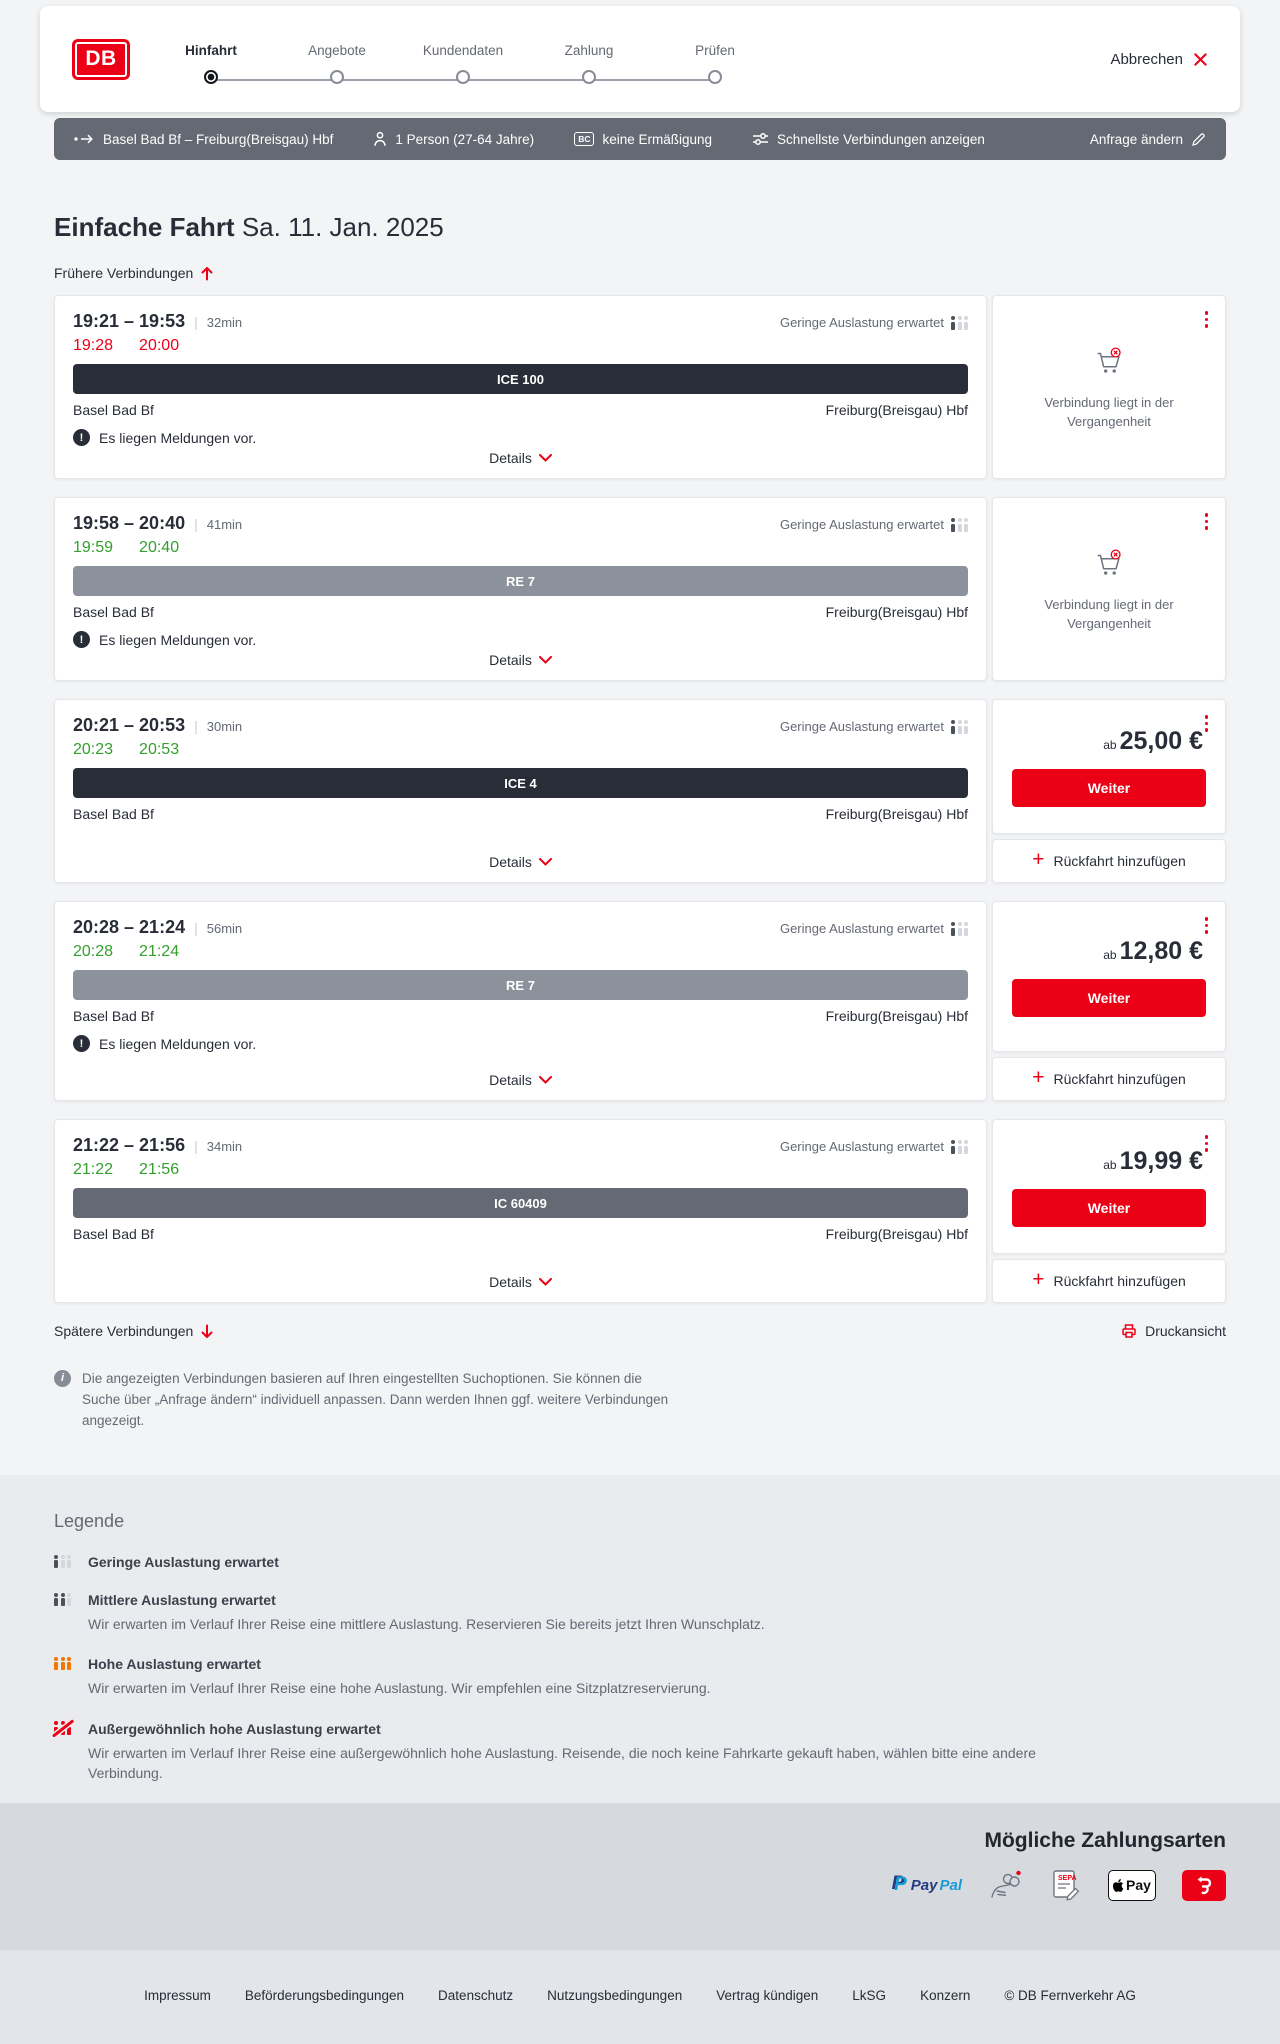 The height and width of the screenshot is (2044, 1280). I want to click on realtime-arrival: 20:00, so click(159, 345).